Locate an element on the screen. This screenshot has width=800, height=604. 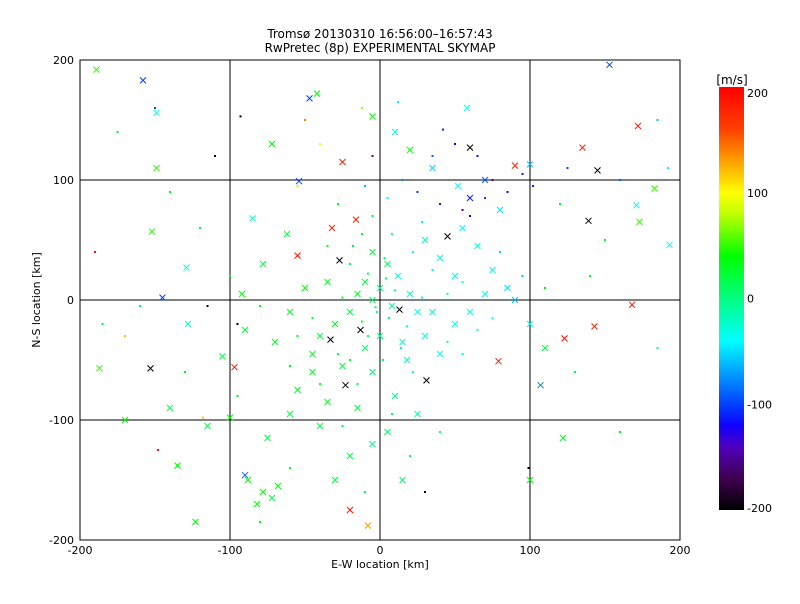
x-axis-ticks: -200 -100 0 100 200 is located at coordinates (379, 550).